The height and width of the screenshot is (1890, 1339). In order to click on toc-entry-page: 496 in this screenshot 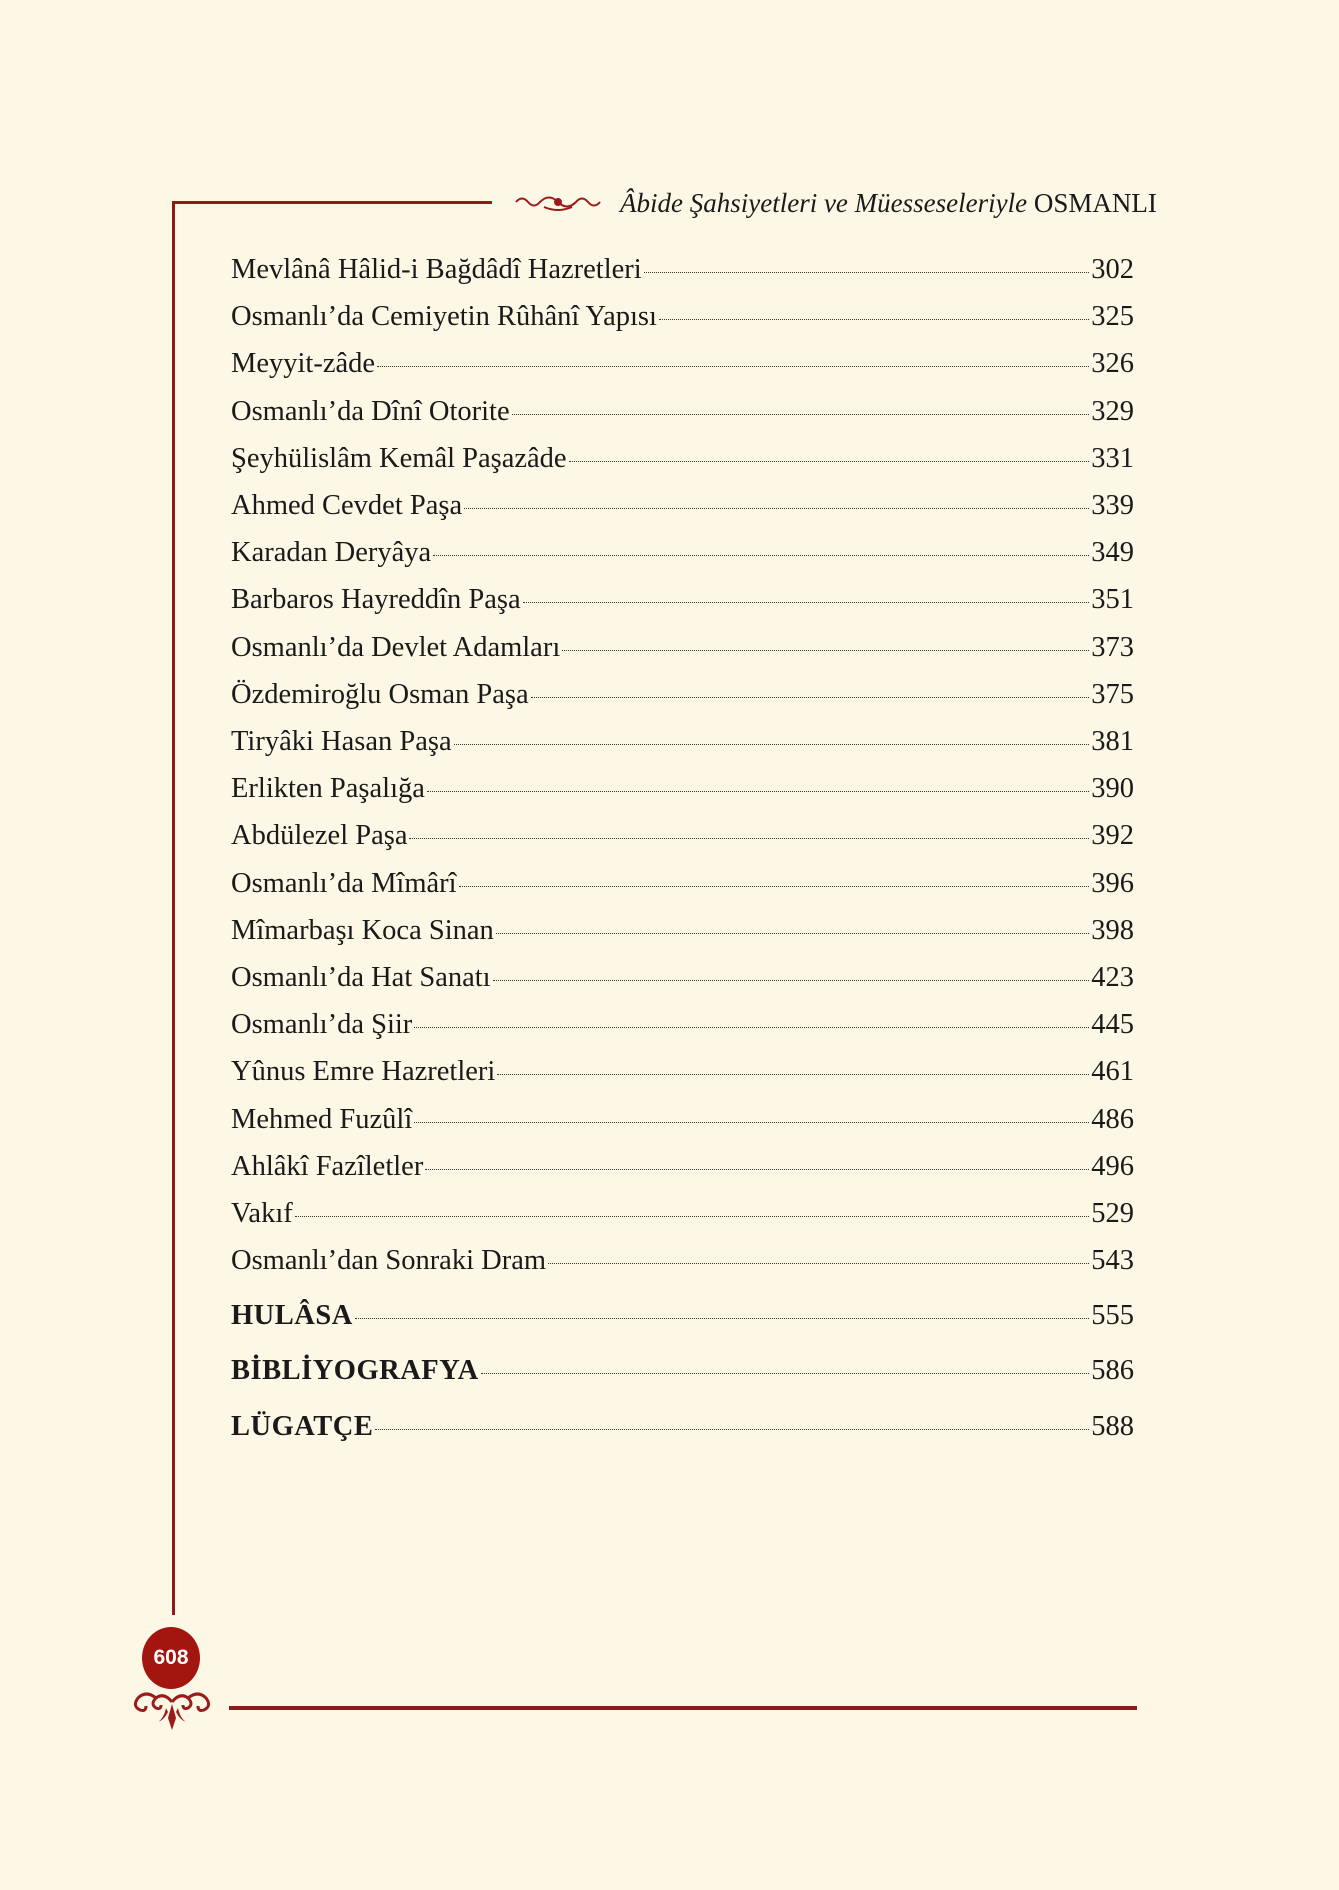, I will do `click(1112, 1166)`.